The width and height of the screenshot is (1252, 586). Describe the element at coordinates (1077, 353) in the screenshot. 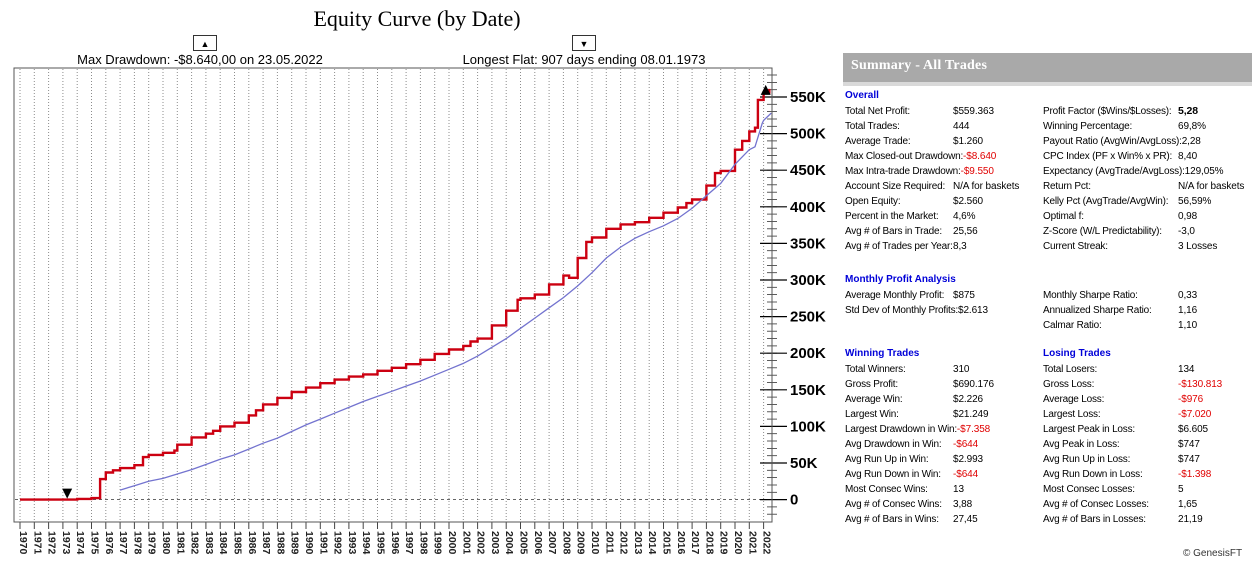

I see `section-title-losing: Losing Trades` at that location.